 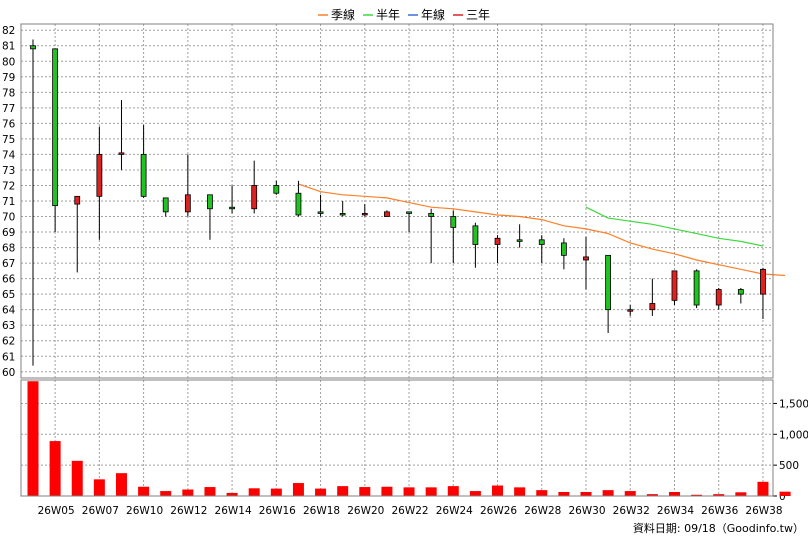 I want to click on x-tick-label: 26W34, so click(x=675, y=511).